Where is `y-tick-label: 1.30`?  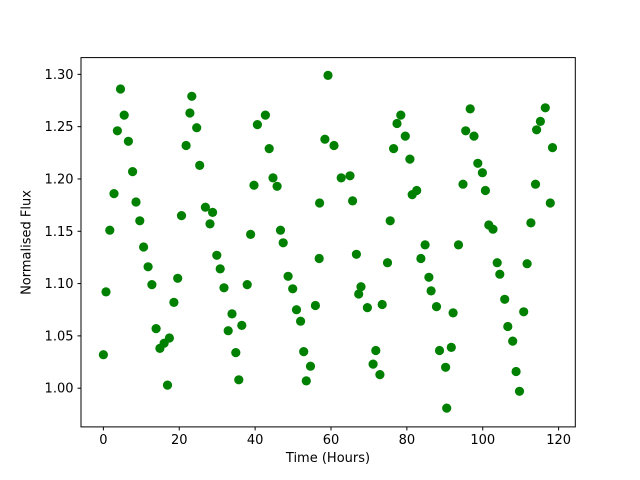 y-tick-label: 1.30 is located at coordinates (59, 75).